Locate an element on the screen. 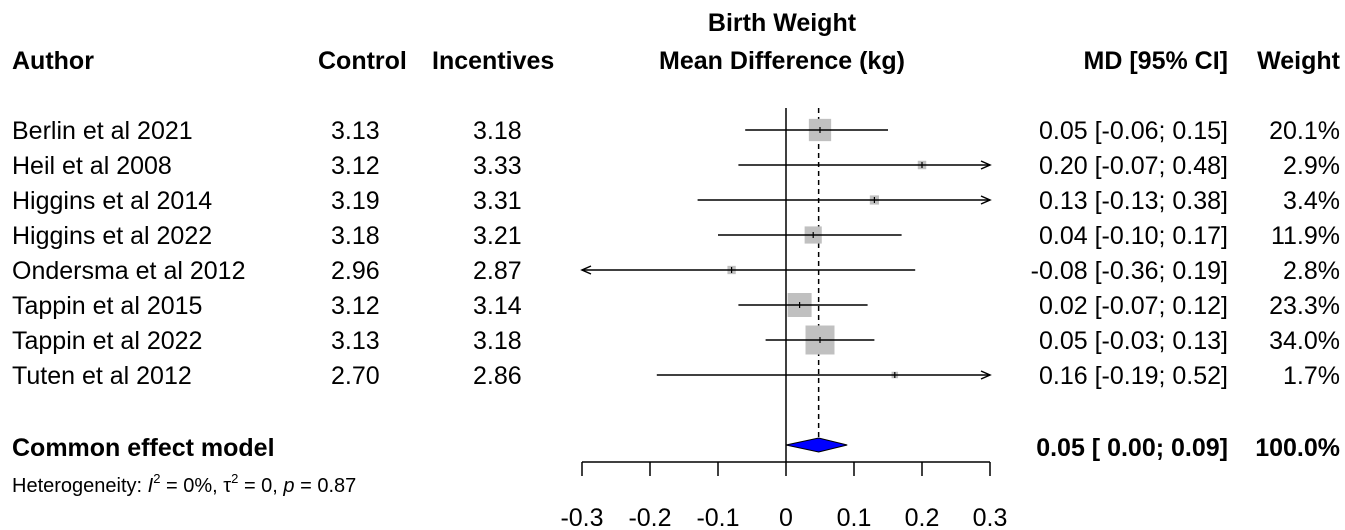  plot-title: Birth Weight is located at coordinates (782, 23).